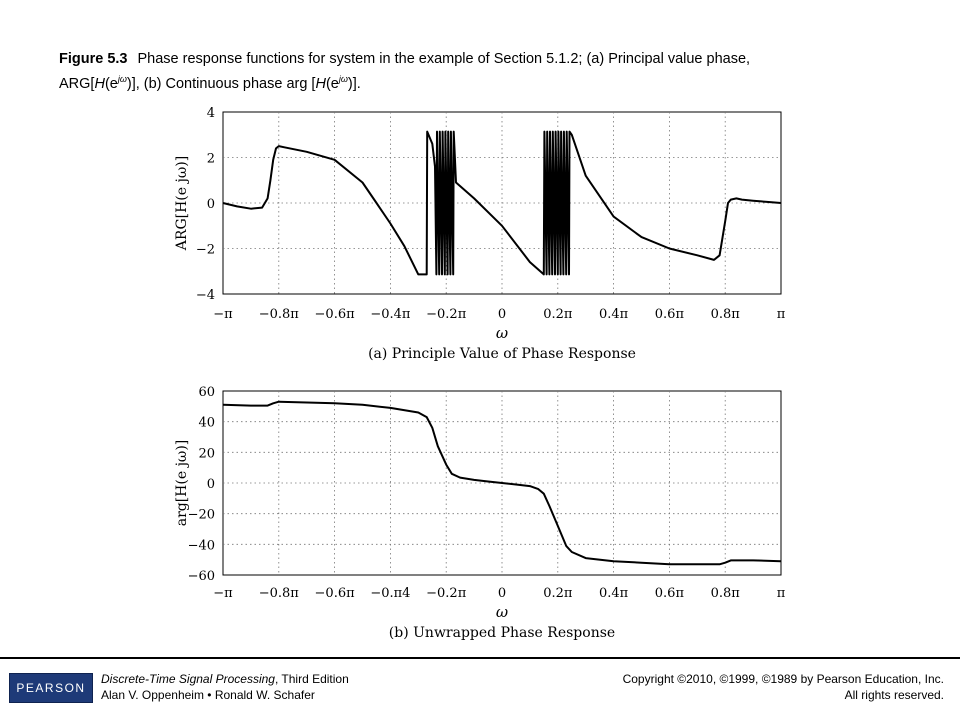 Image resolution: width=960 pixels, height=720 pixels. I want to click on pearson-logo: PEARSON, so click(51, 688).